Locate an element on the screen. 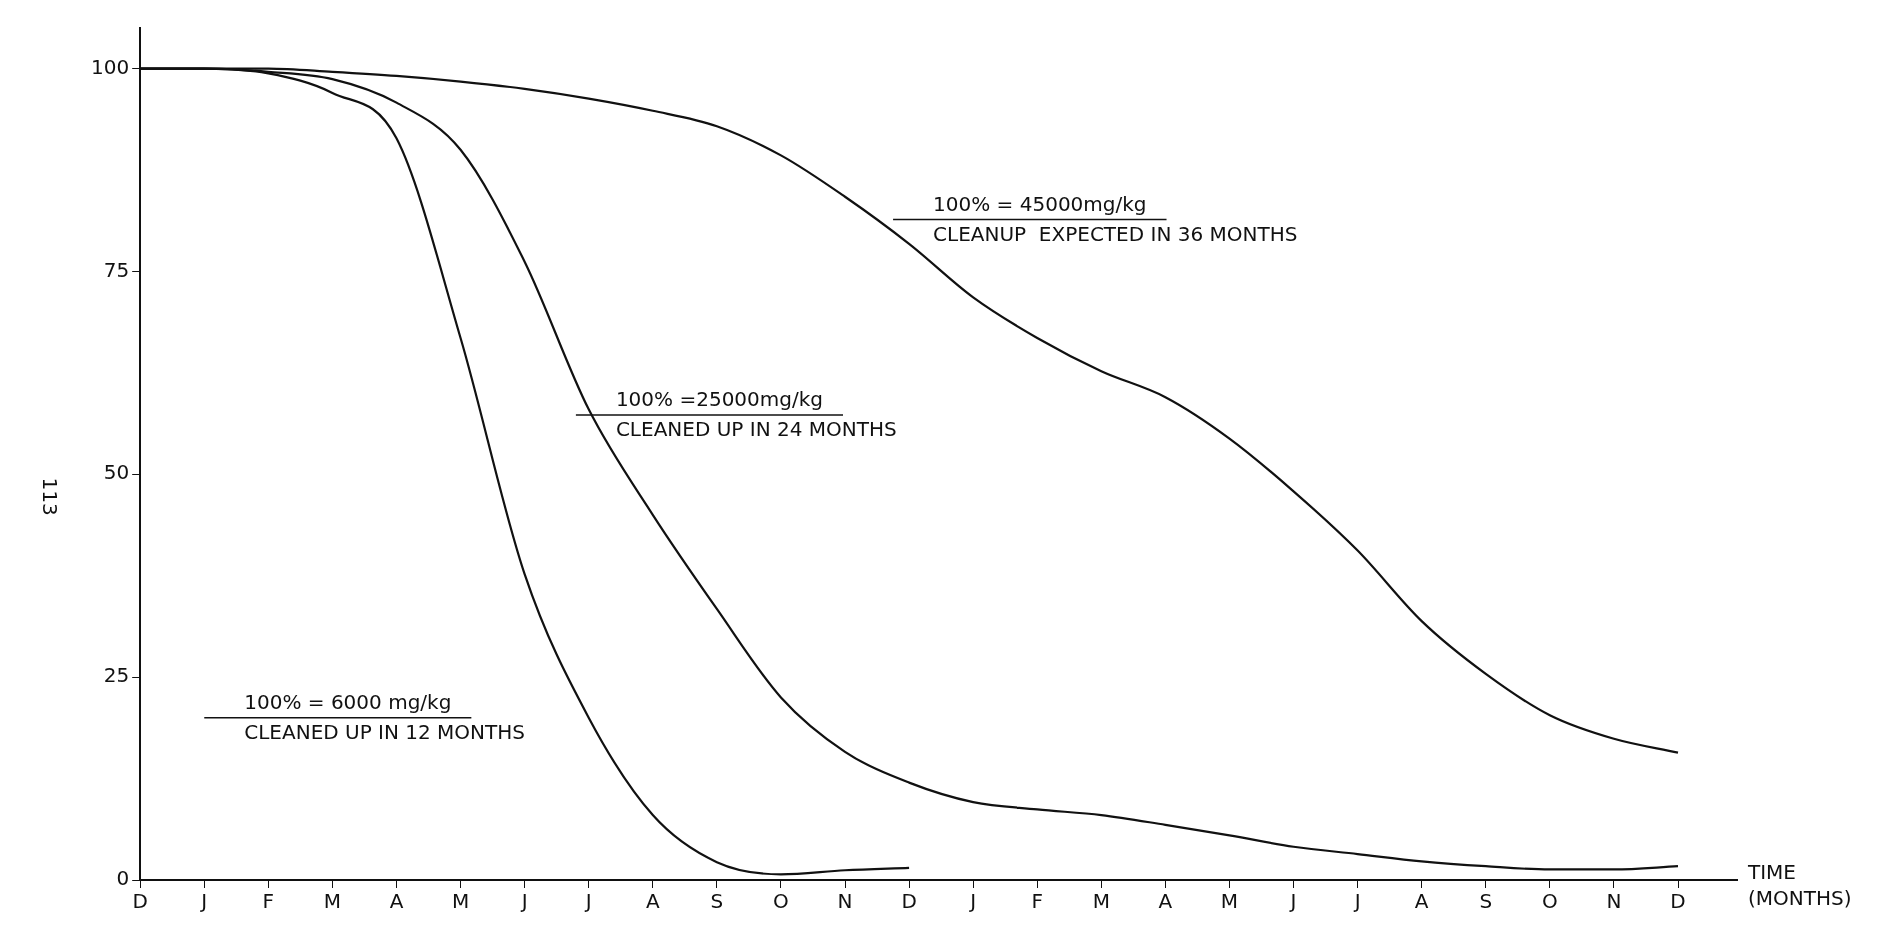  text: 113 is located at coordinates (49, 496).